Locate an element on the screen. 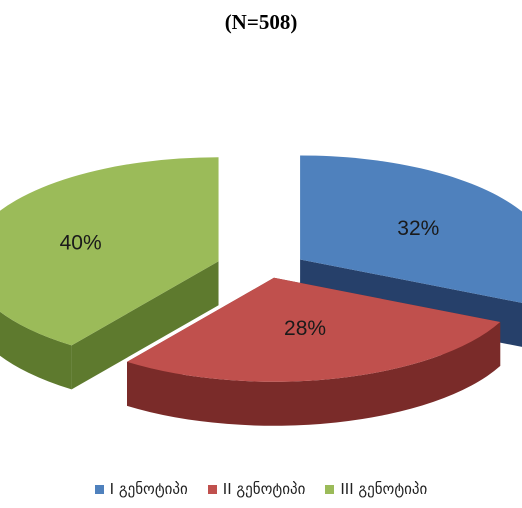 The height and width of the screenshot is (508, 522). legend: I გენოტიპი II გენოტიპი III გენოტიპი is located at coordinates (261, 489).